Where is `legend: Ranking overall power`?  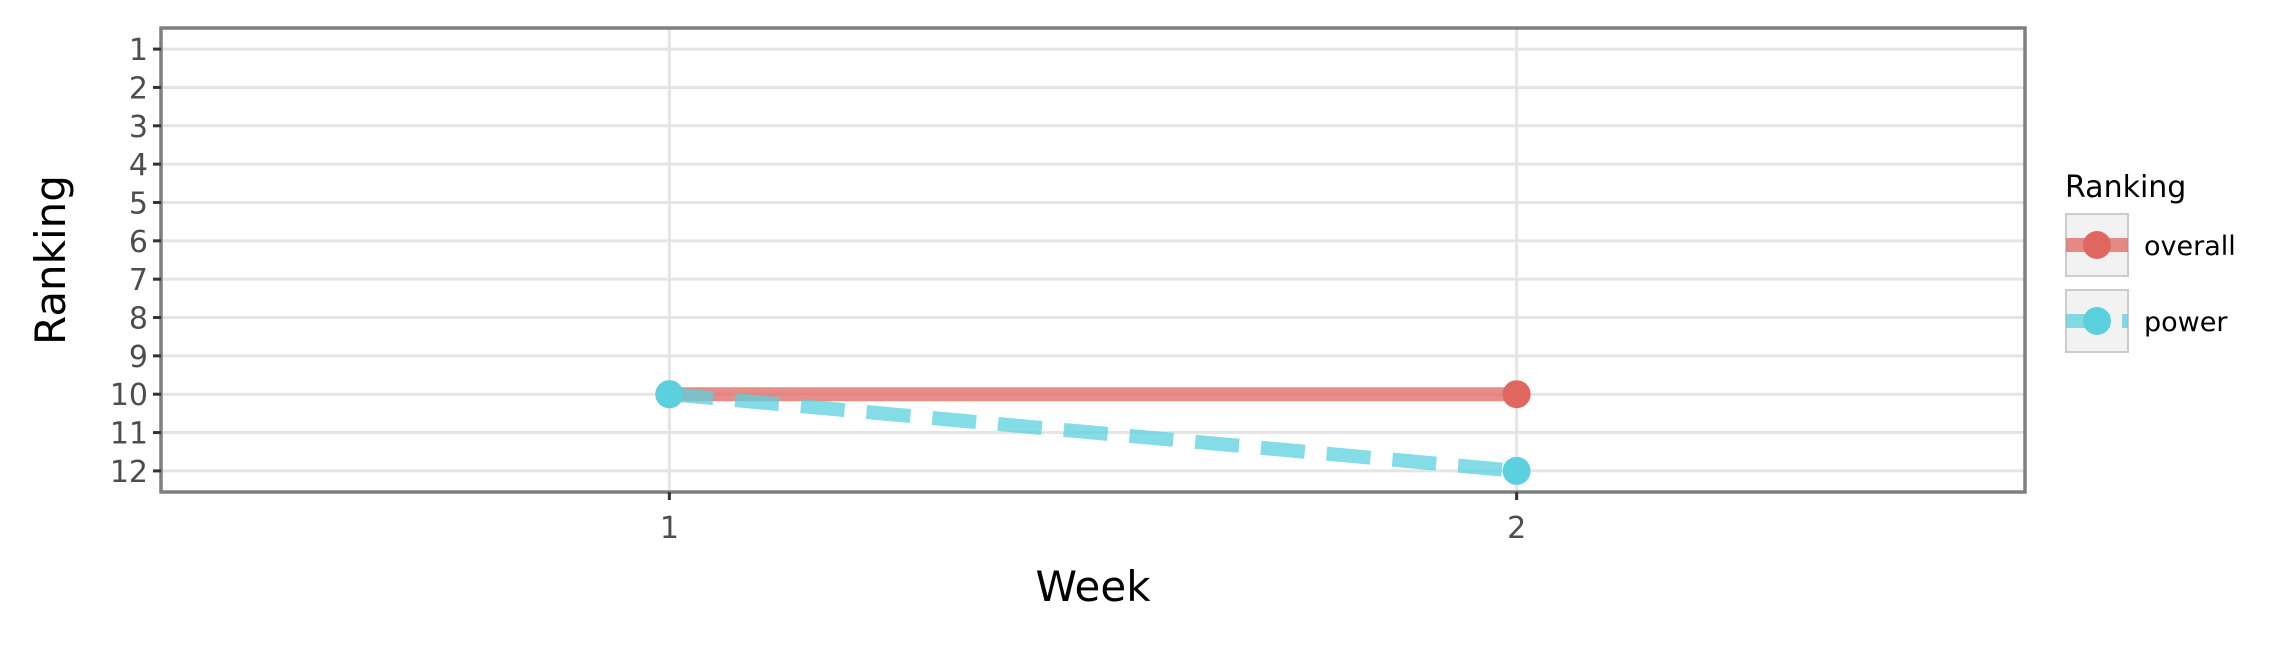
legend: Ranking overall power is located at coordinates (2150, 261).